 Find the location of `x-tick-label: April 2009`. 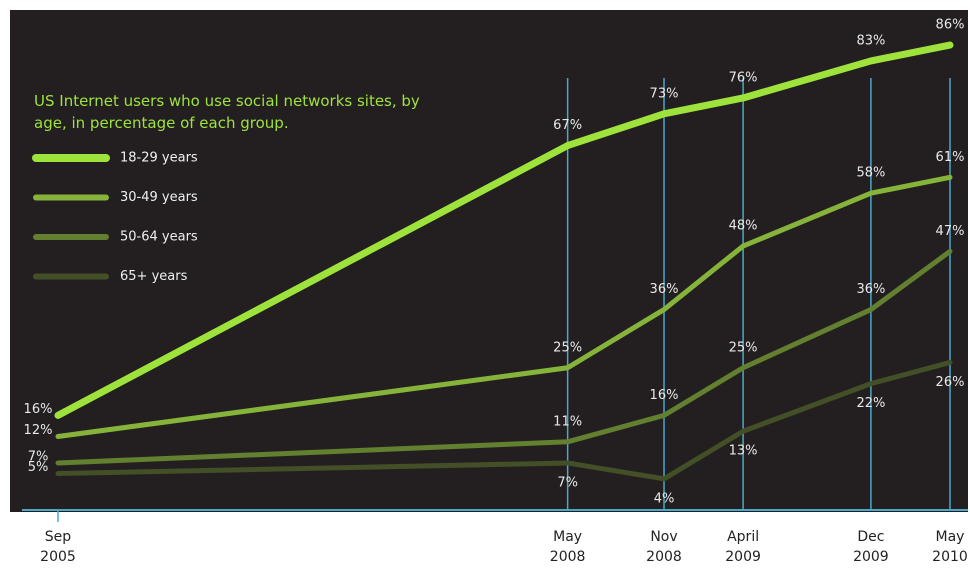

x-tick-label: April 2009 is located at coordinates (743, 547).